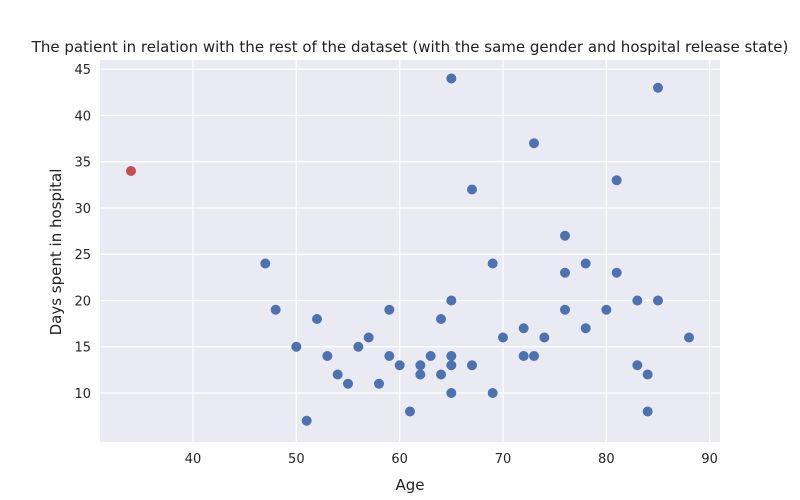 This screenshot has height=500, width=800. Describe the element at coordinates (82, 255) in the screenshot. I see `y-tick-label: 25` at that location.